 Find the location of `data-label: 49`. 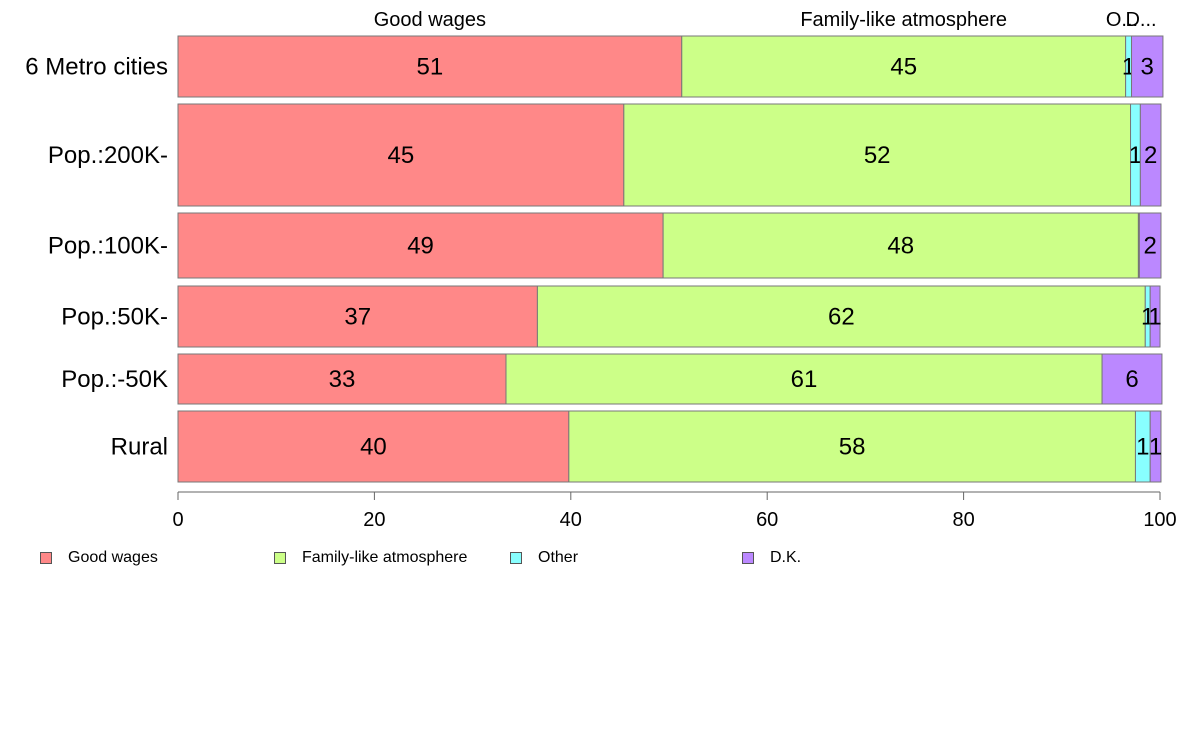

data-label: 49 is located at coordinates (420, 246).